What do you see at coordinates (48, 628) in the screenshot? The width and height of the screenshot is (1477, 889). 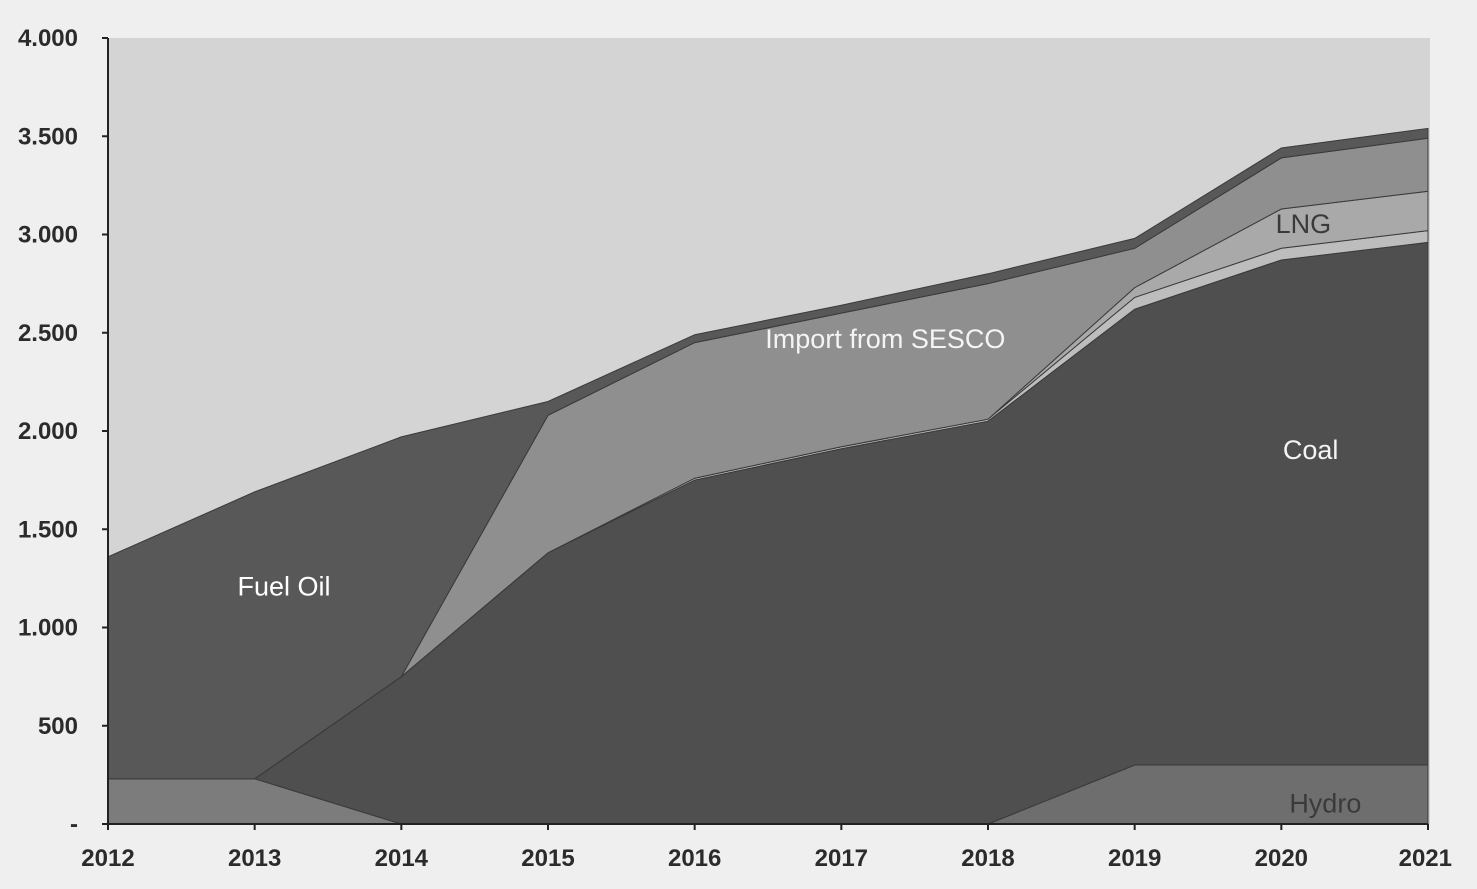 I see `y-tick-label: 1.000` at bounding box center [48, 628].